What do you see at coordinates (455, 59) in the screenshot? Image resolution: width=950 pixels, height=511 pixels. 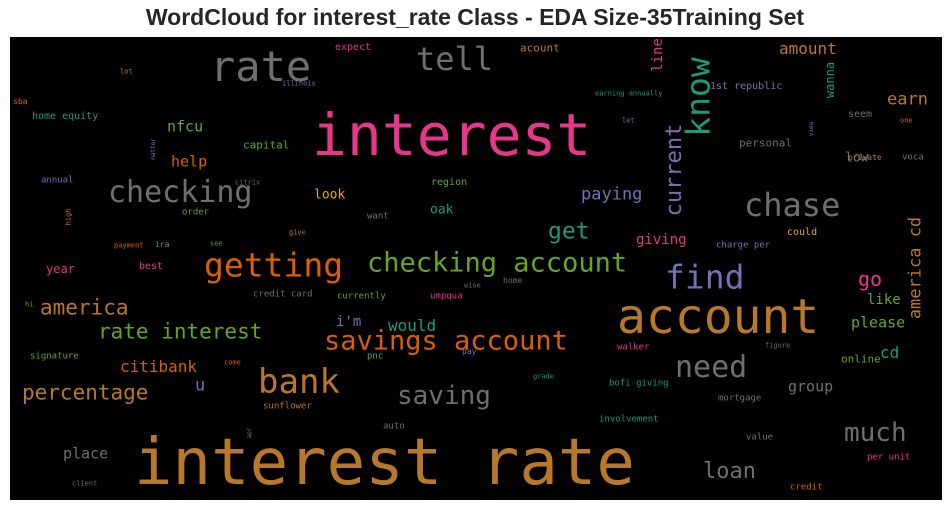 I see `word-tell: tell` at bounding box center [455, 59].